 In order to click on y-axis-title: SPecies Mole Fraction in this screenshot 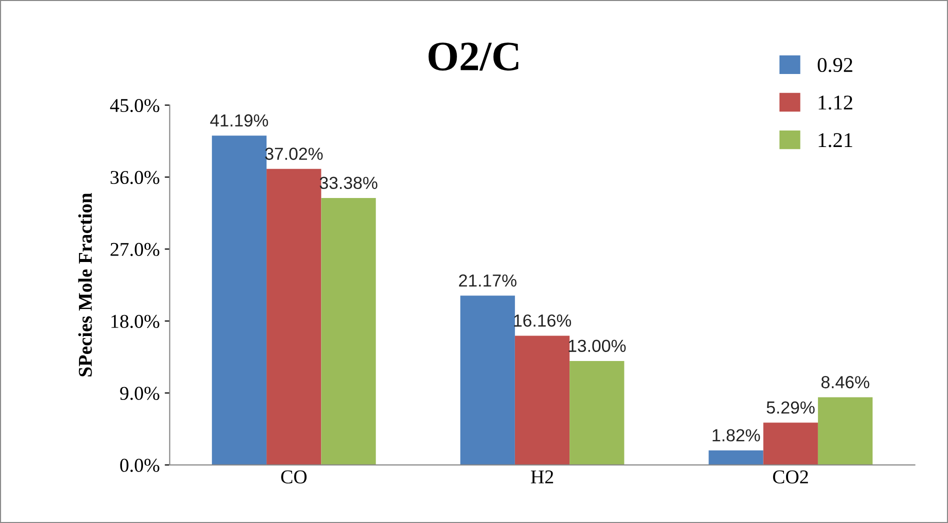, I will do `click(85, 284)`.